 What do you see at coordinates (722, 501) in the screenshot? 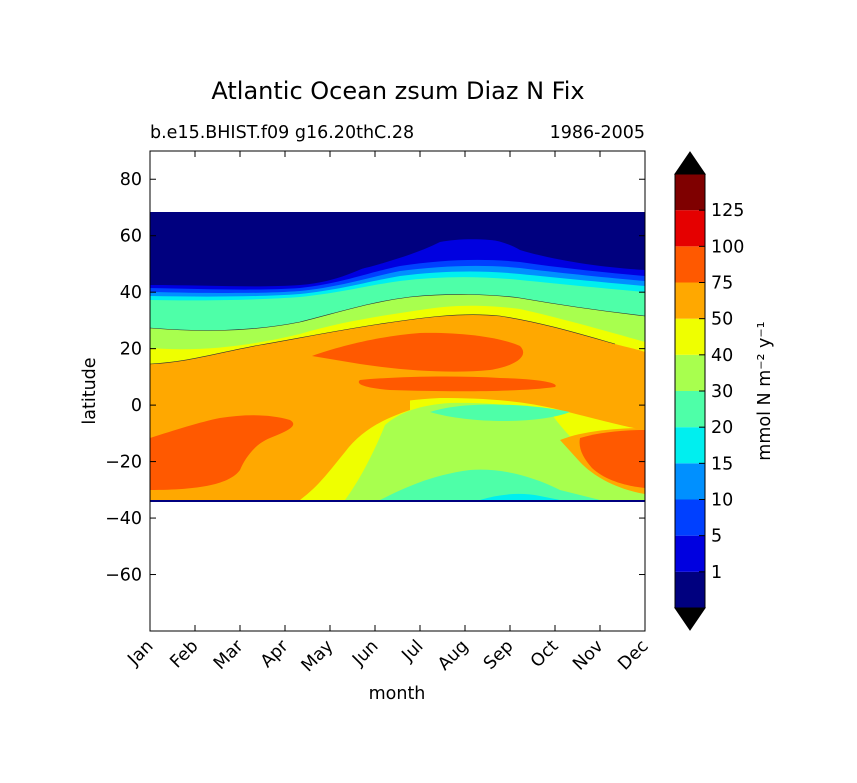
I see `colorbar-tick-label: 10` at bounding box center [722, 501].